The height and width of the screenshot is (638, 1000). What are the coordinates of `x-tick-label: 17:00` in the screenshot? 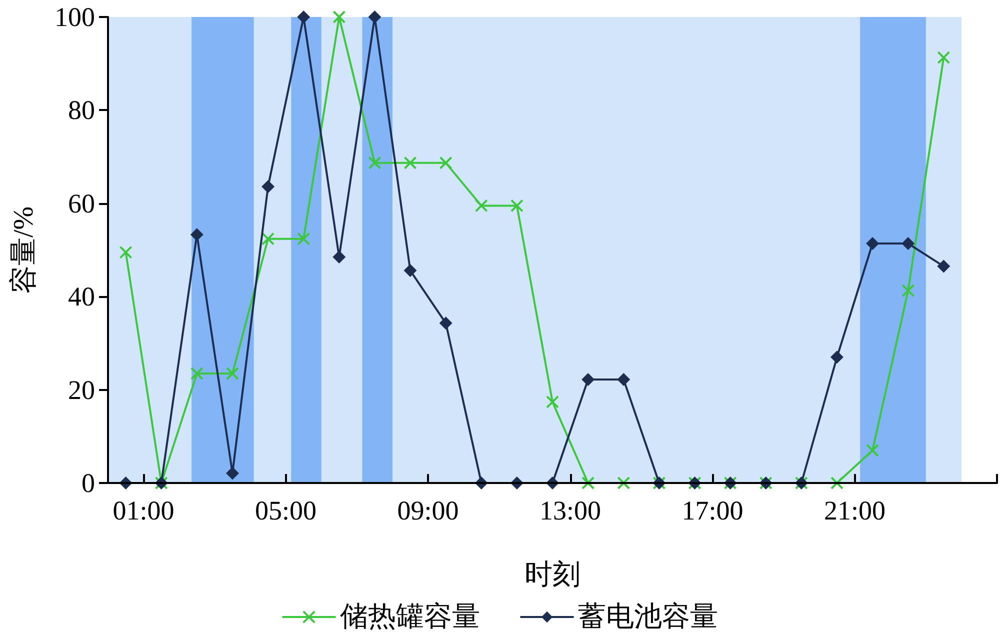 It's located at (713, 511).